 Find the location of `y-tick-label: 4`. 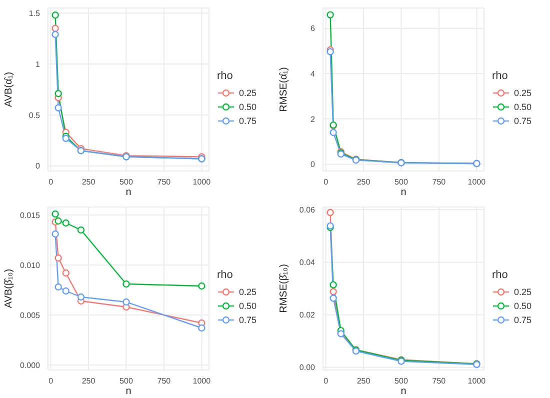

y-tick-label: 4 is located at coordinates (313, 73).